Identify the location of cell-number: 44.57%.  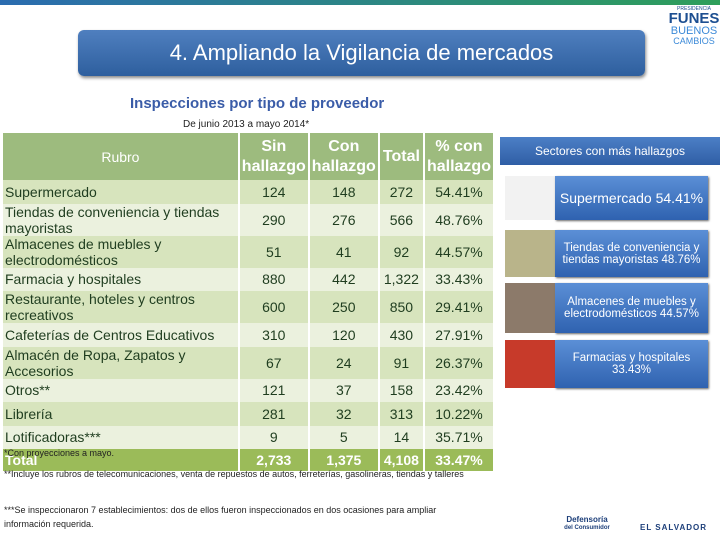
(459, 251).